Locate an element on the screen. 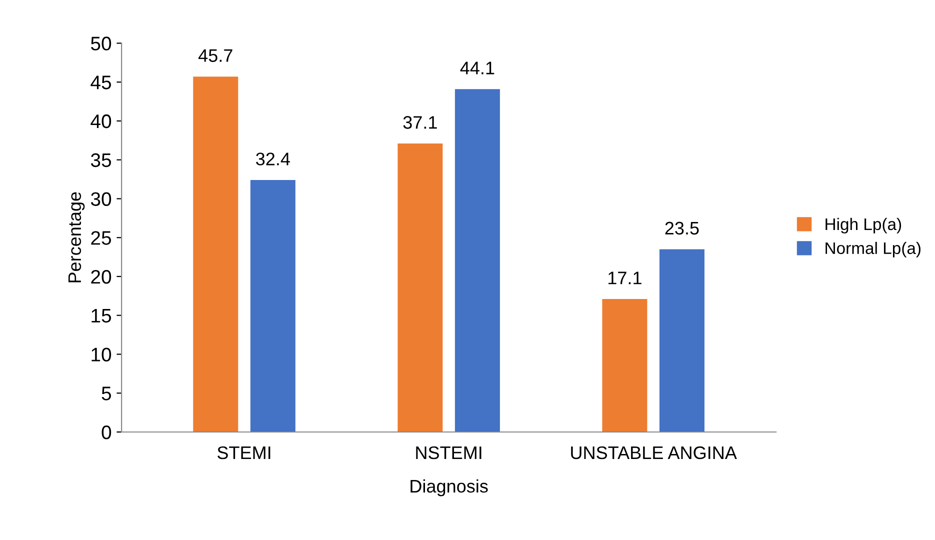  data-label: 23.5 is located at coordinates (682, 228).